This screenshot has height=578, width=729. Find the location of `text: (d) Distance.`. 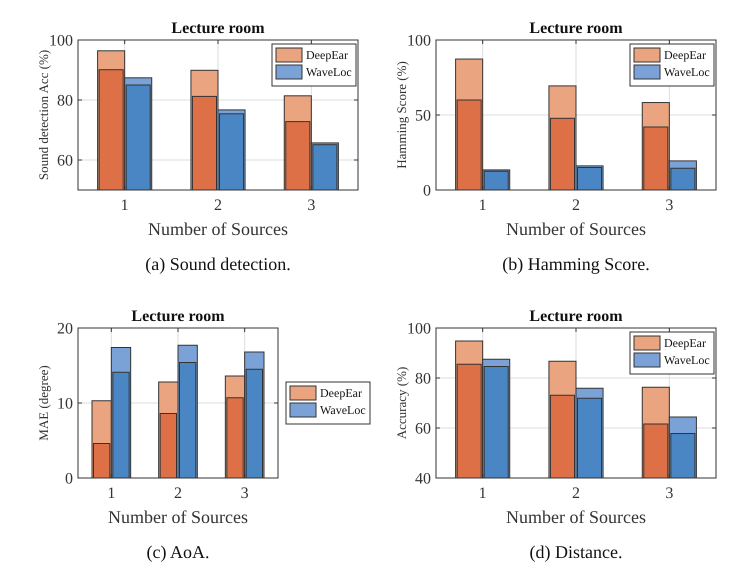

text: (d) Distance. is located at coordinates (576, 552).